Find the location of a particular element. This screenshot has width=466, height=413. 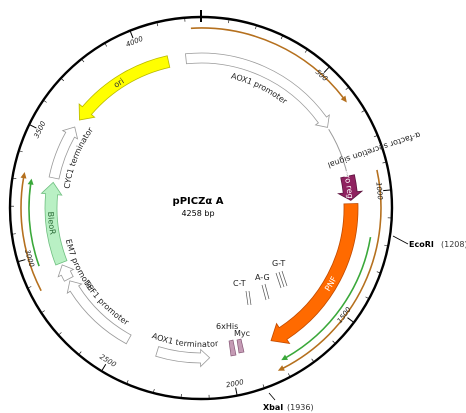

site-ecori: EcoRI (1208) is located at coordinates (429, 242).